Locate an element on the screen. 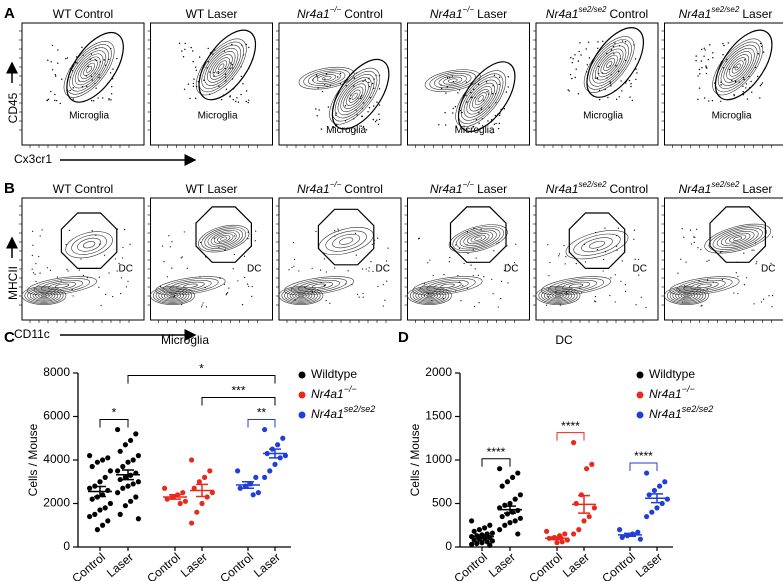  series-name: Nr4a1 is located at coordinates (327, 414).